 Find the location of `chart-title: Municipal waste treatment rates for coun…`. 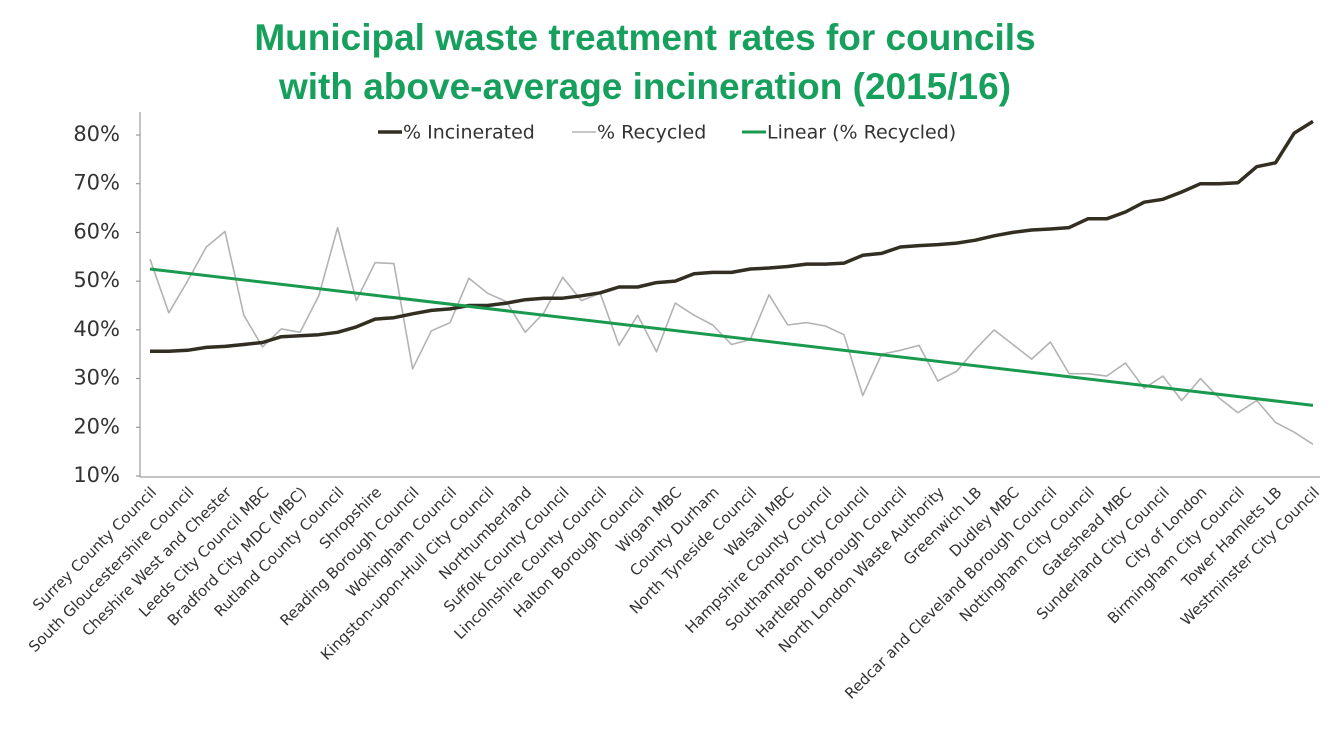

chart-title: Municipal waste treatment rates for coun… is located at coordinates (644, 37).